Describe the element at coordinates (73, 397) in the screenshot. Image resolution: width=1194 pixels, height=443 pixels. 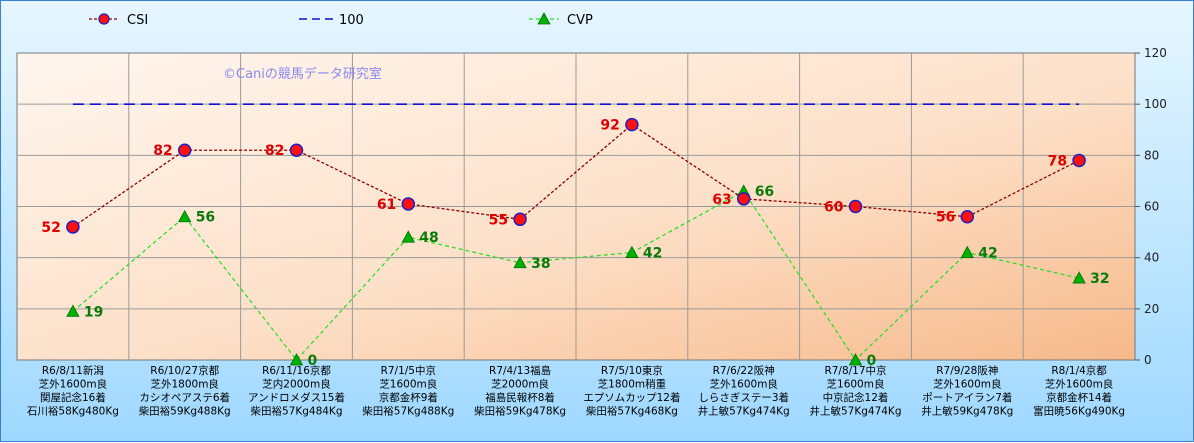
I see `x-tick-label-line: 関屋記念16着` at that location.